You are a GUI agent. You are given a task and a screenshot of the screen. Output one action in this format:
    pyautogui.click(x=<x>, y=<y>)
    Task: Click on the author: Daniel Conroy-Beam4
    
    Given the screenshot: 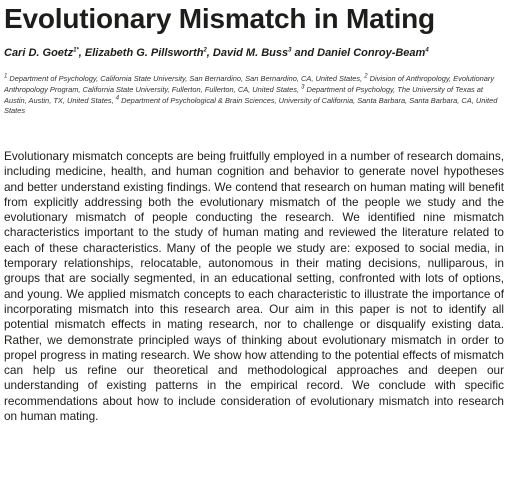 What is the action you would take?
    pyautogui.click(x=373, y=53)
    